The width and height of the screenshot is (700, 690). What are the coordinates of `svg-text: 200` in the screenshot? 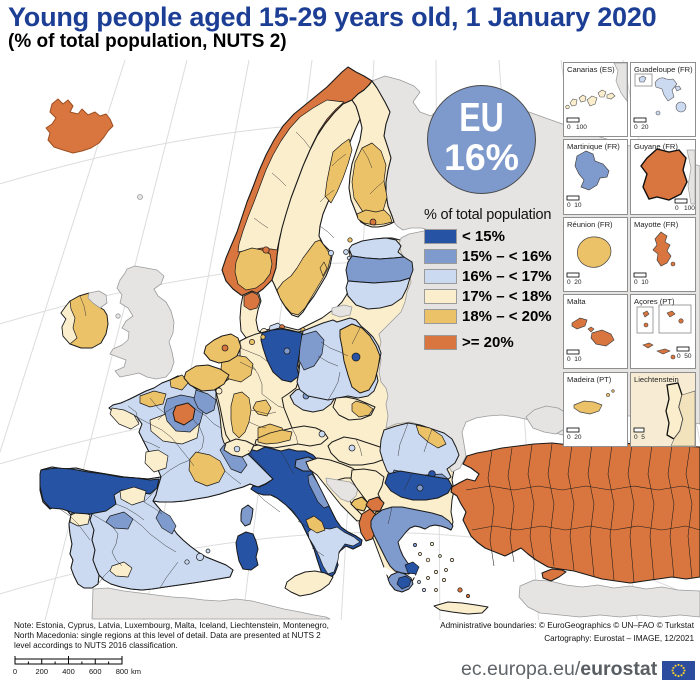 It's located at (41, 671).